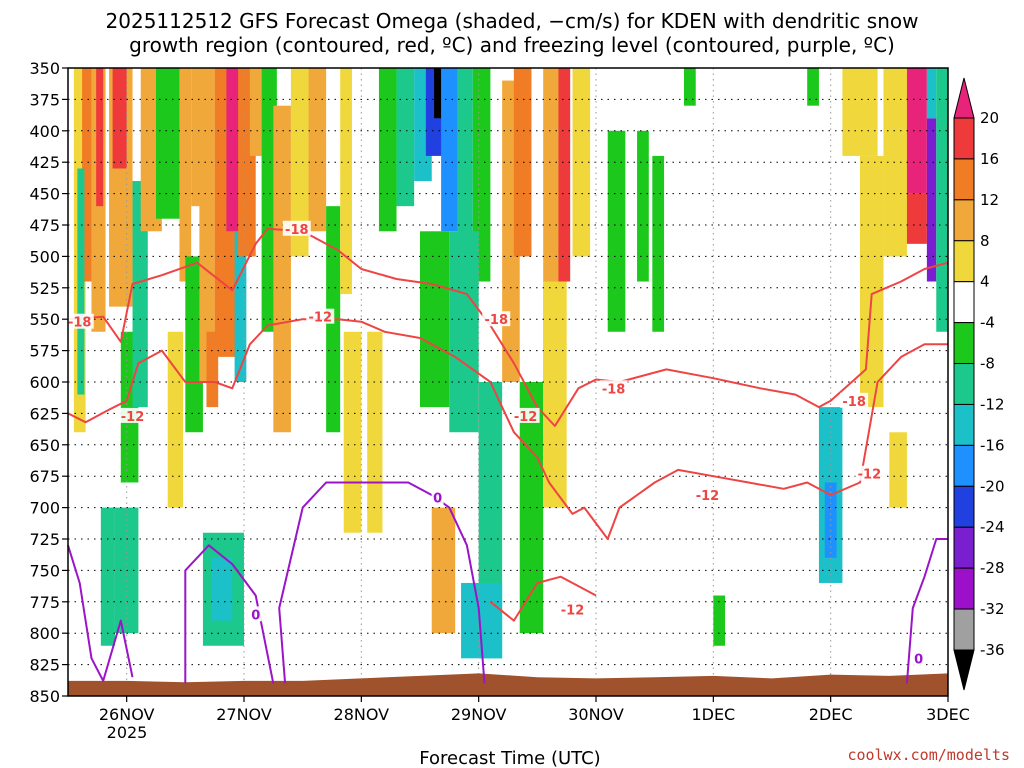  I want to click on y-tick-label: 500, so click(44, 256).